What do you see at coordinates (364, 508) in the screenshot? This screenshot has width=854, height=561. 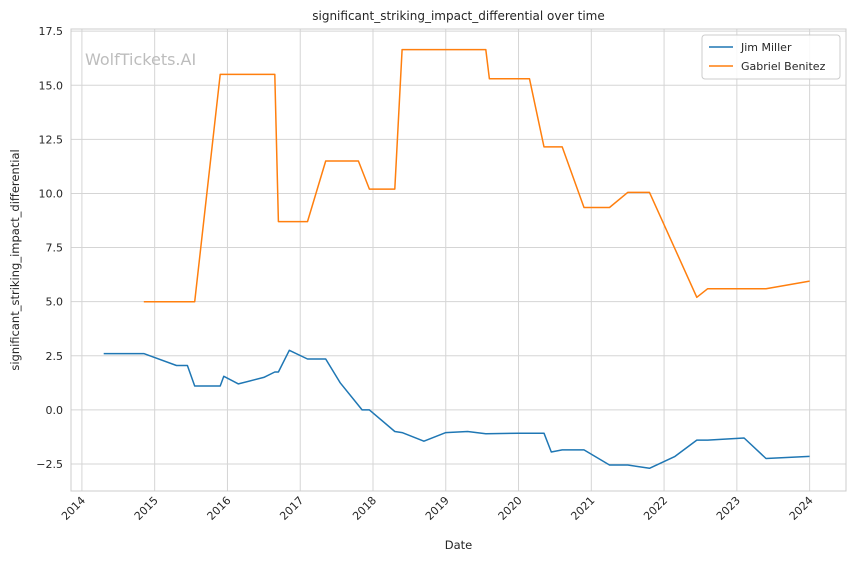 I see `x-tick-label: 2018` at bounding box center [364, 508].